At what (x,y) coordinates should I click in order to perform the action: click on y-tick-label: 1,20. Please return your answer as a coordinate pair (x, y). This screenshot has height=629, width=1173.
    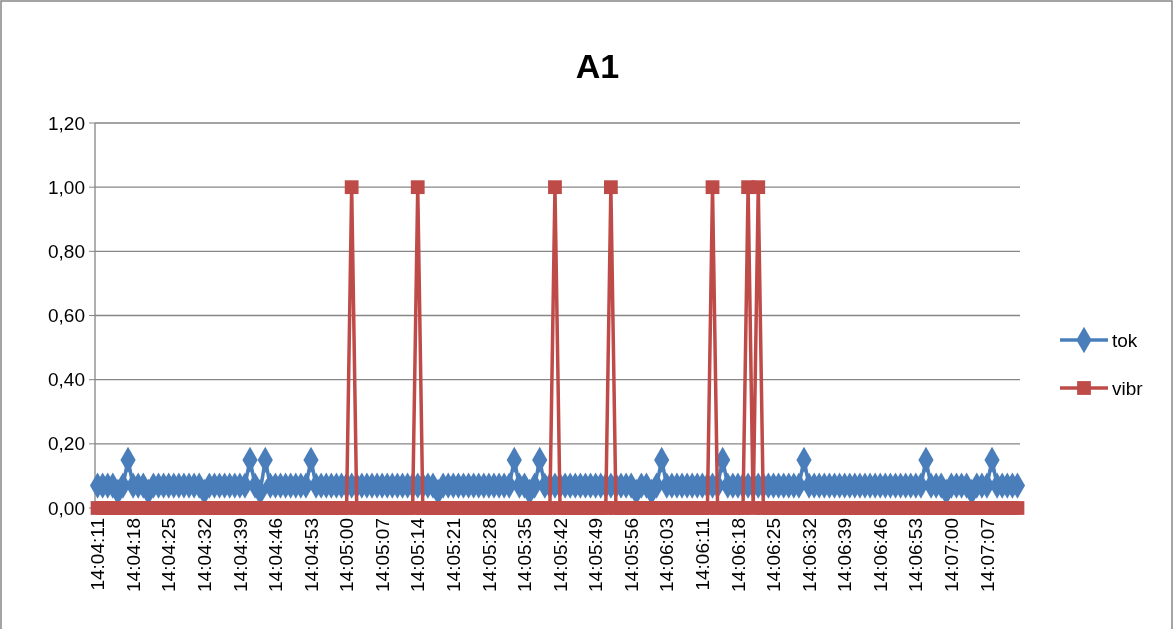
    Looking at the image, I should click on (66, 123).